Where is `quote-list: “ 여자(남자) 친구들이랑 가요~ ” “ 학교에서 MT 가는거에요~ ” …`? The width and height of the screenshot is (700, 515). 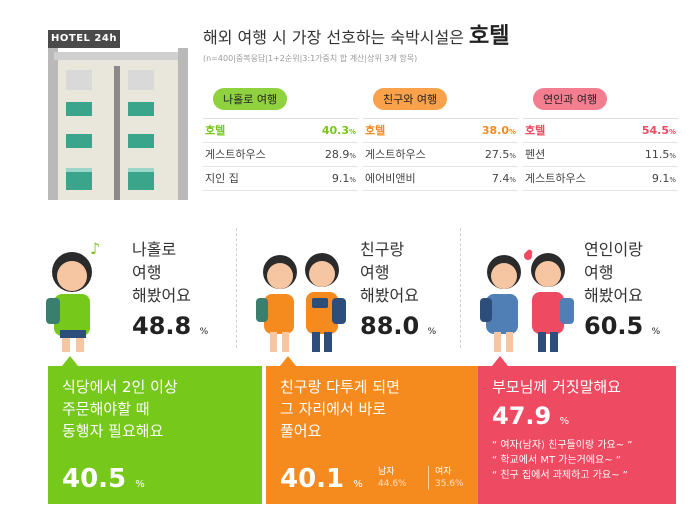 quote-list: “ 여자(남자) 친구들이랑 가요~ ” “ 학교에서 MT 가는거에요~ ” … is located at coordinates (577, 460).